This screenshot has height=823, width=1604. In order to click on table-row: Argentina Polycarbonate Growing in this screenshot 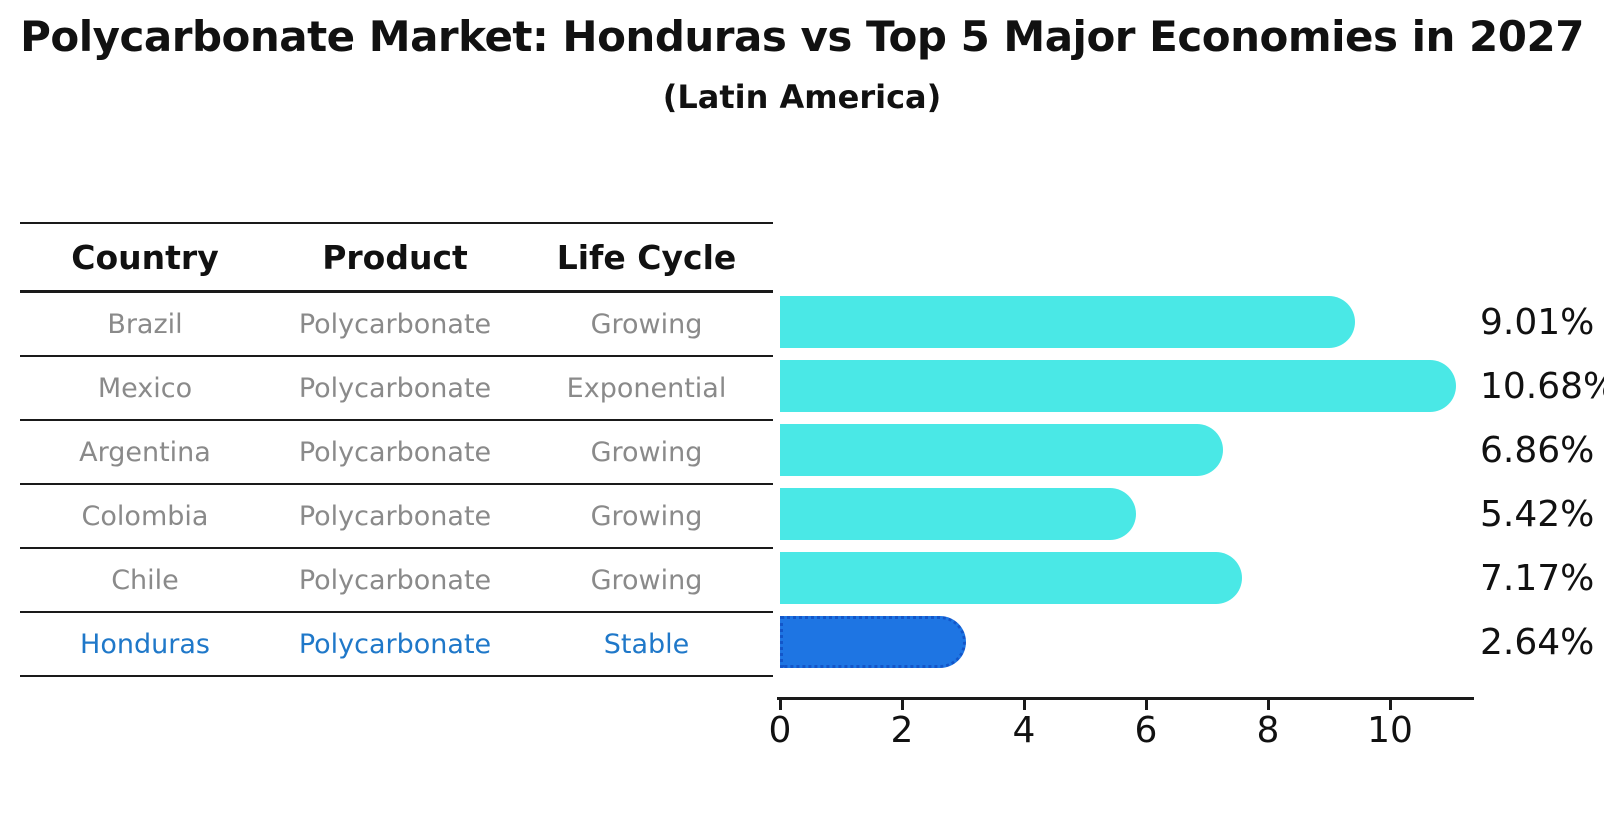, I will do `click(396, 453)`.